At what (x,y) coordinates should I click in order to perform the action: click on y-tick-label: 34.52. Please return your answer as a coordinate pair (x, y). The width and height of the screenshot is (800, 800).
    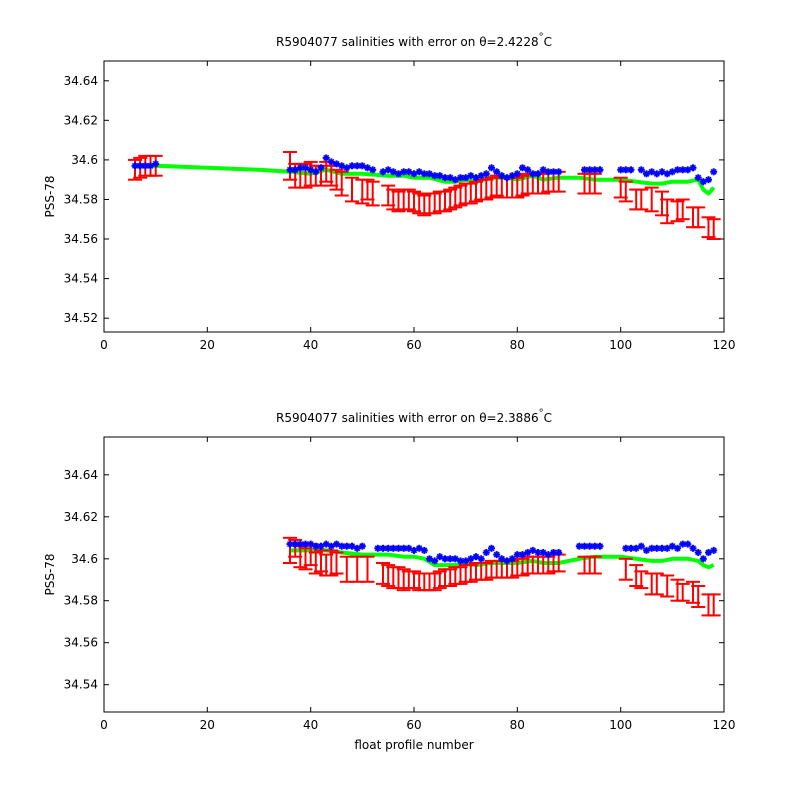
    Looking at the image, I should click on (81, 318).